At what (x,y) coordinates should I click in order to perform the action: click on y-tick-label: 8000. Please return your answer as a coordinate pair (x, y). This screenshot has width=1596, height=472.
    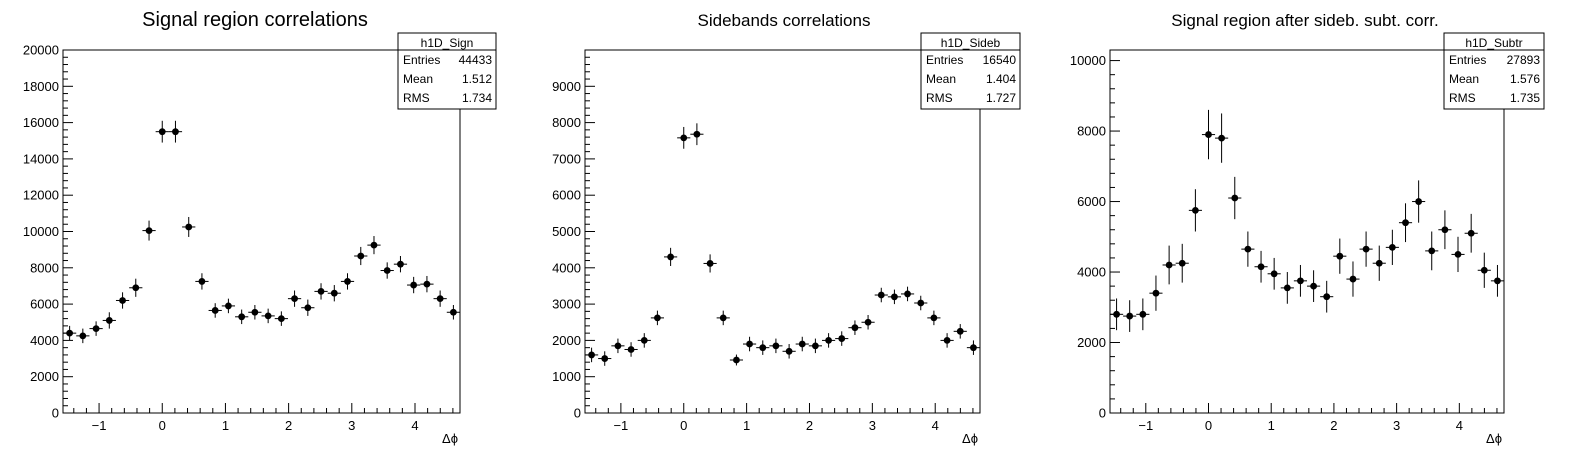
    Looking at the image, I should click on (566, 122).